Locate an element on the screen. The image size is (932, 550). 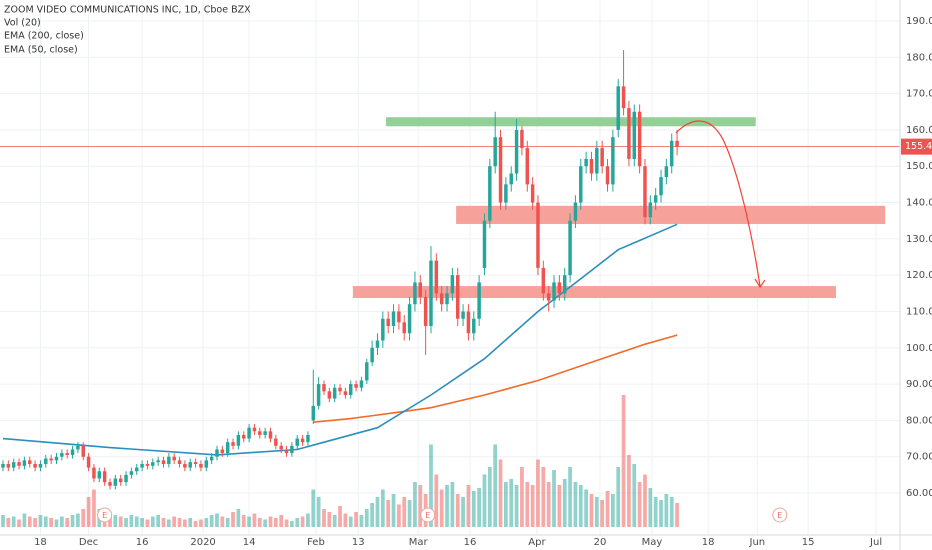
x-tick-label: Apr is located at coordinates (537, 542).